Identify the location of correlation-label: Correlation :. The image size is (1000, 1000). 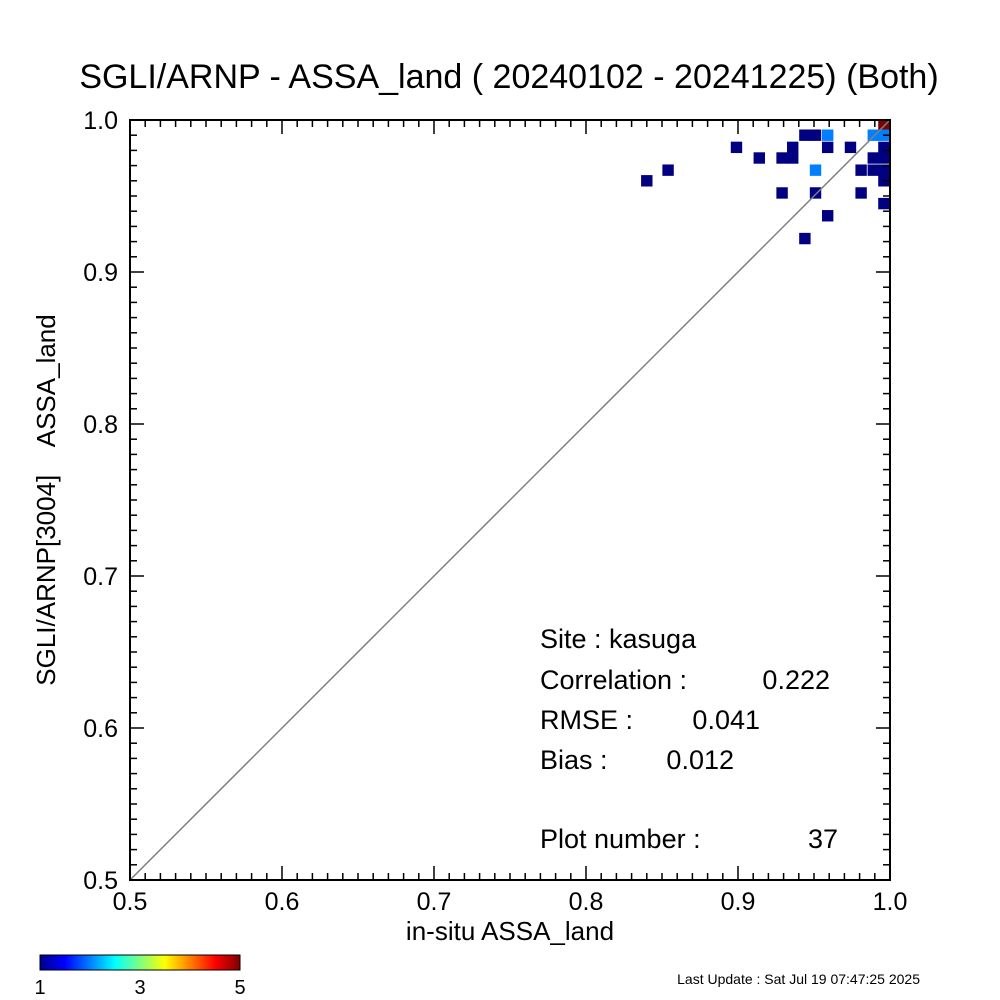
(613, 680).